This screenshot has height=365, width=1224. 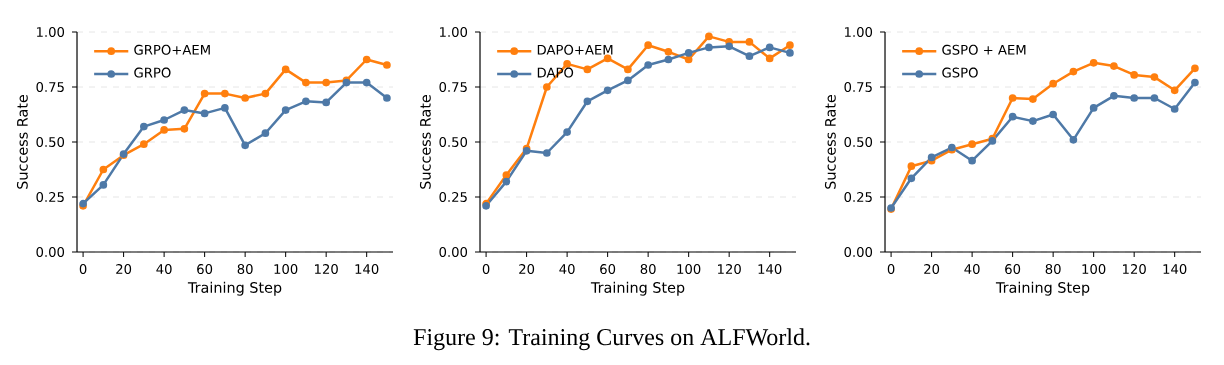 I want to click on legend-label: GSPO, so click(x=960, y=72).